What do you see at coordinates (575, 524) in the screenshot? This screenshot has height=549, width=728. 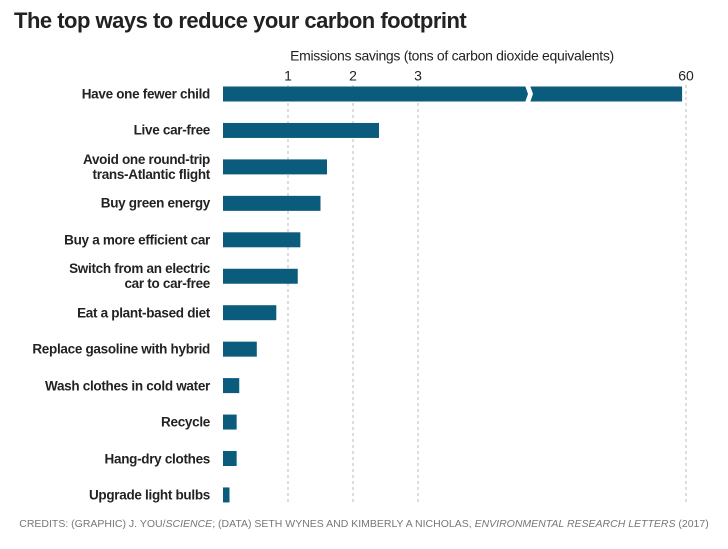 I see `credits-part: ENVIRONMENTAL RESEARCH LETTERS` at bounding box center [575, 524].